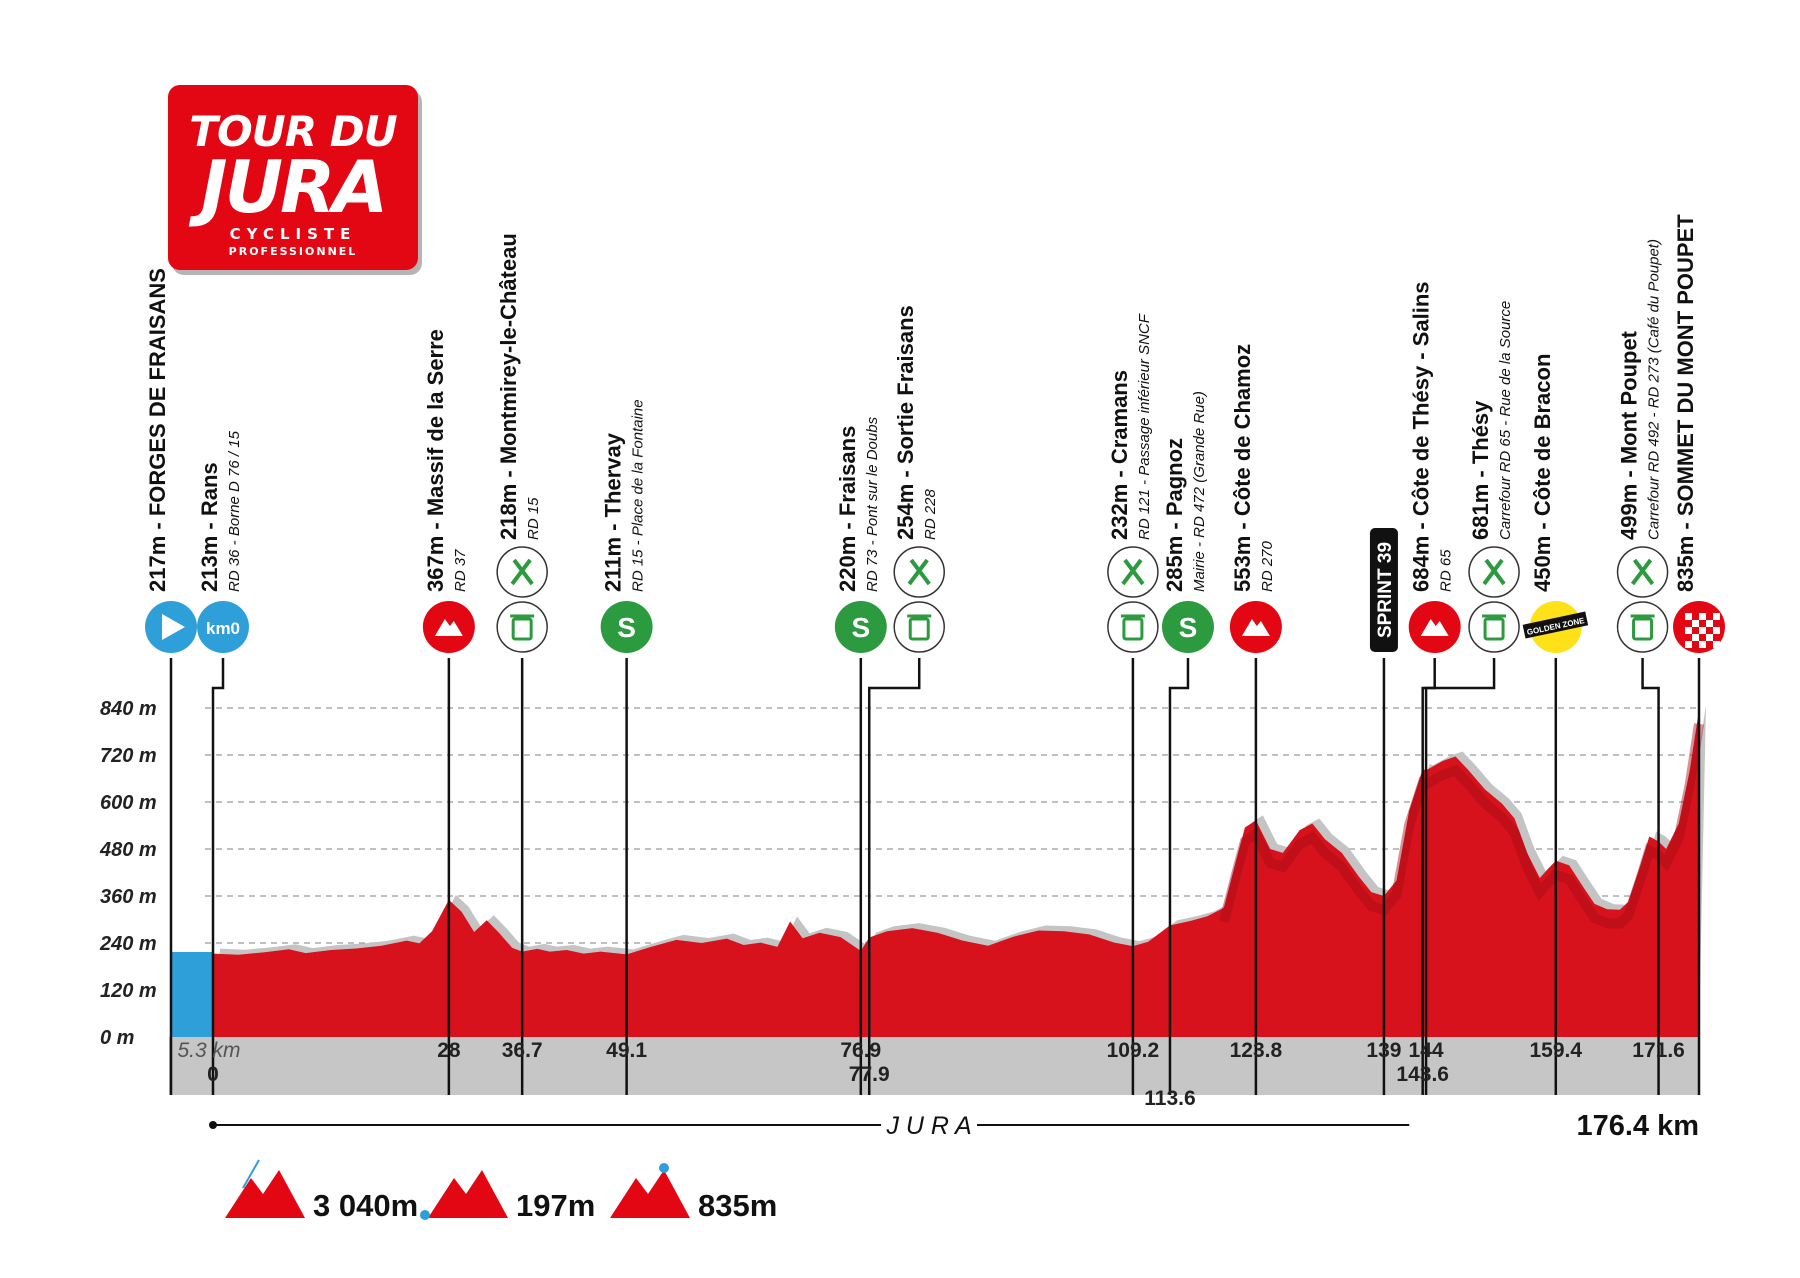  What do you see at coordinates (1480, 470) in the screenshot?
I see `location-title: 681m - Thésy` at bounding box center [1480, 470].